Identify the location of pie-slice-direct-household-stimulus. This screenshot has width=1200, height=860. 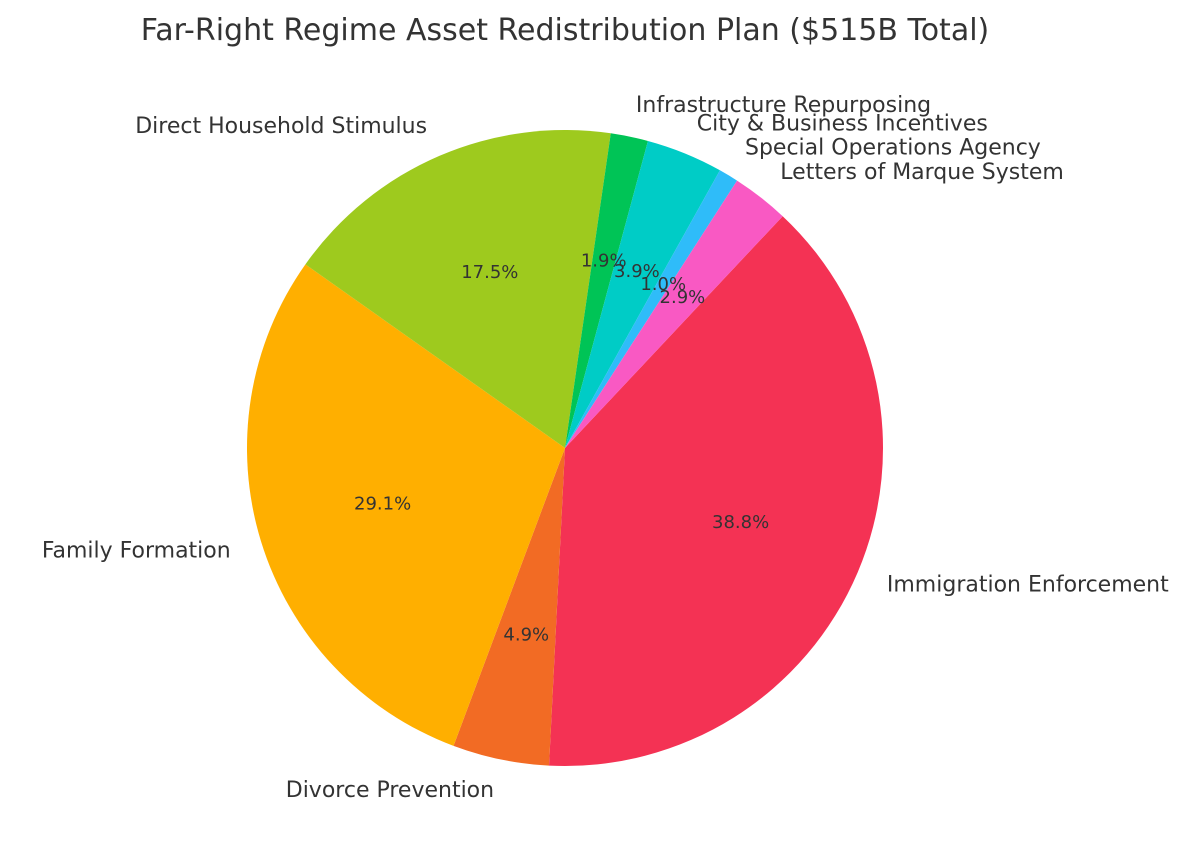
(458, 289).